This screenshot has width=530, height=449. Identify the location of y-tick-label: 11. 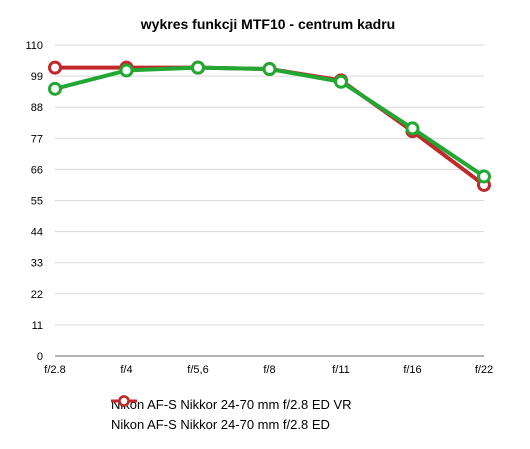
(37, 326).